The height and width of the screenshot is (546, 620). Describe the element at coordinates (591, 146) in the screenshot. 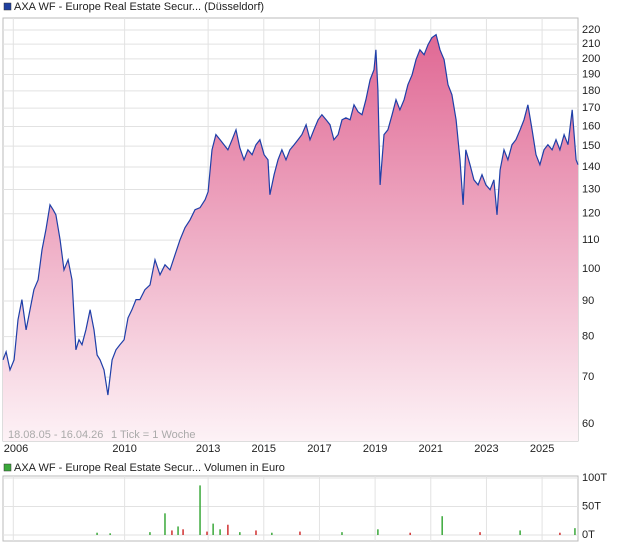

I see `y-tick-label: 150` at that location.